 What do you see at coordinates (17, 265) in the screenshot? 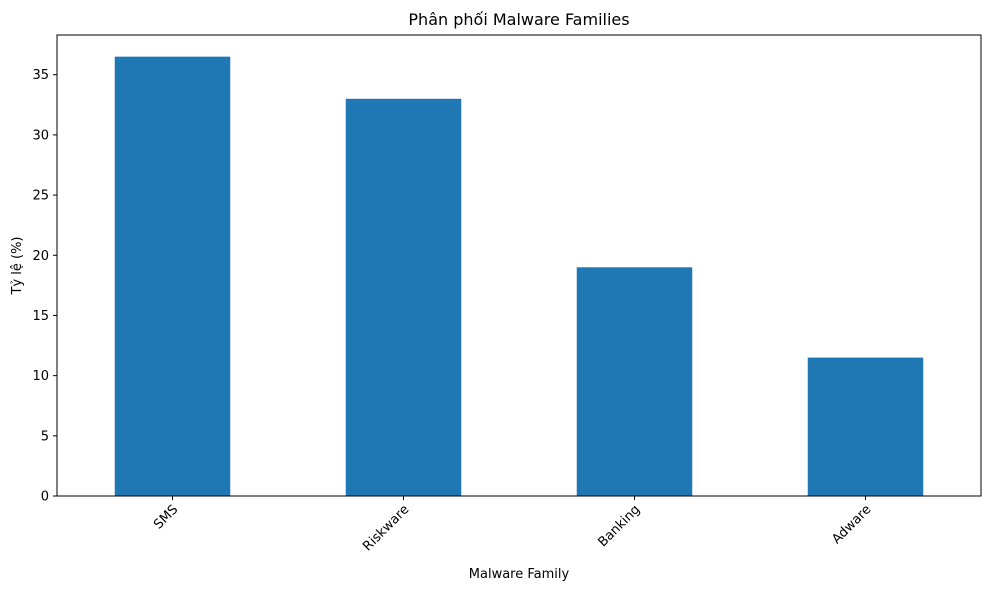
I see `y-axis-label: Tỷ lệ (%)` at bounding box center [17, 265].